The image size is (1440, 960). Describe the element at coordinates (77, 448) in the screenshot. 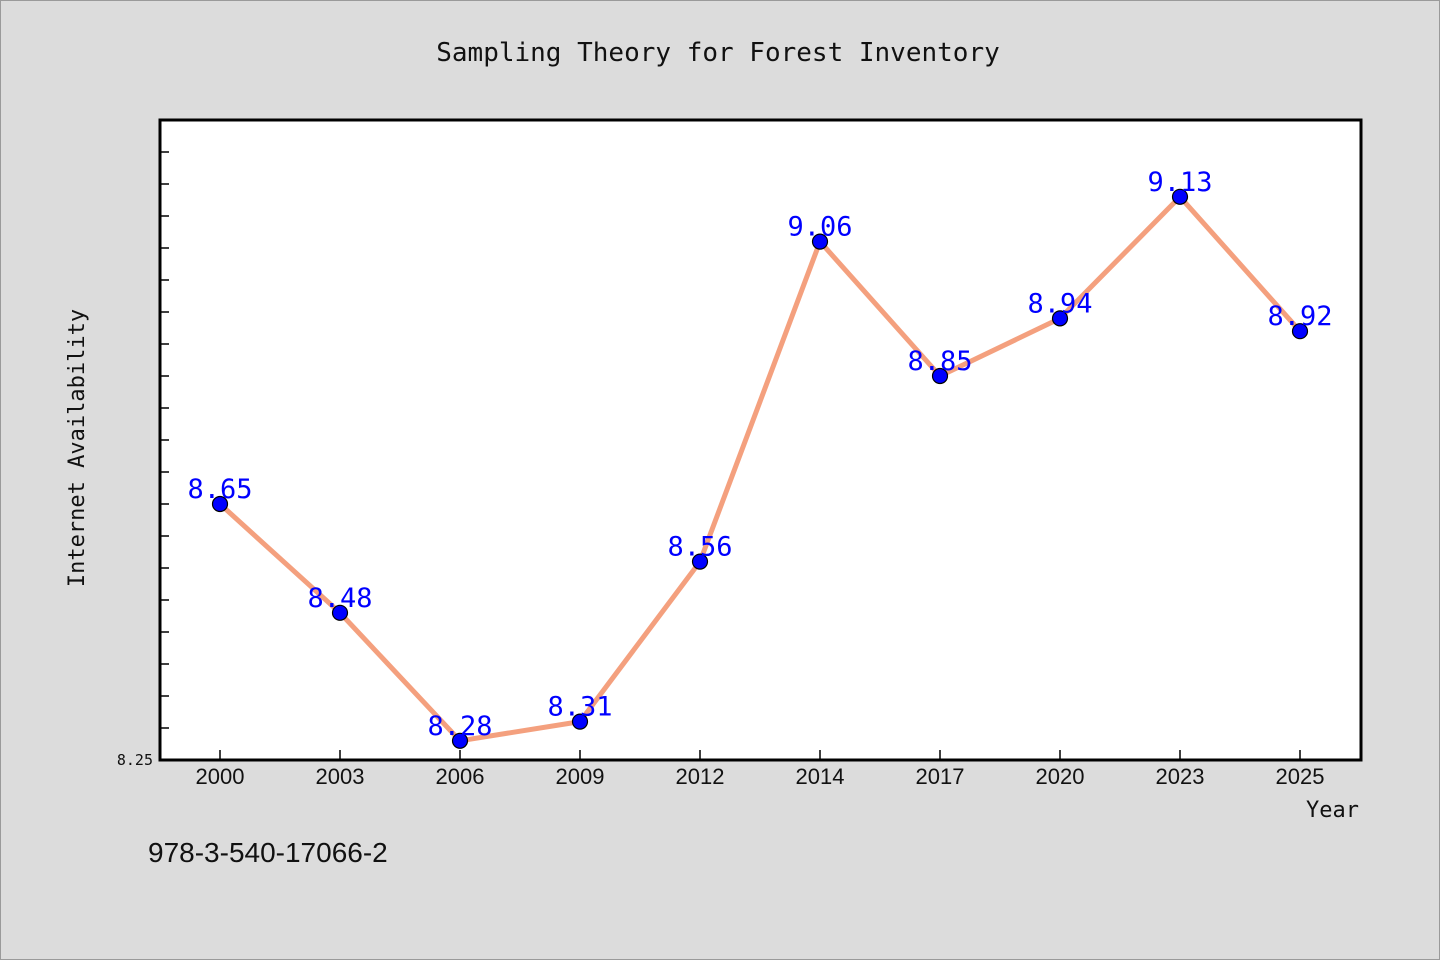

I see `y-axis-title: Internet Availability` at that location.